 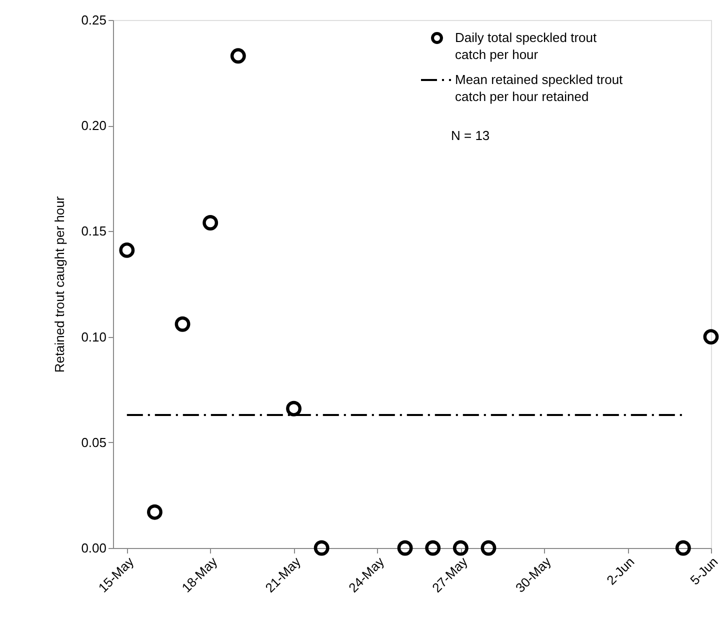 What do you see at coordinates (539, 88) in the screenshot?
I see `legend-label: Mean retained speckled trout catch per hour retained` at bounding box center [539, 88].